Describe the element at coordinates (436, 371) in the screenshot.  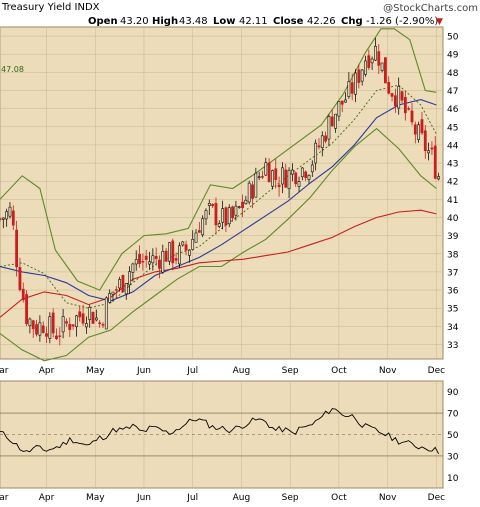
I see `price-x-tick-label: Dec` at that location.